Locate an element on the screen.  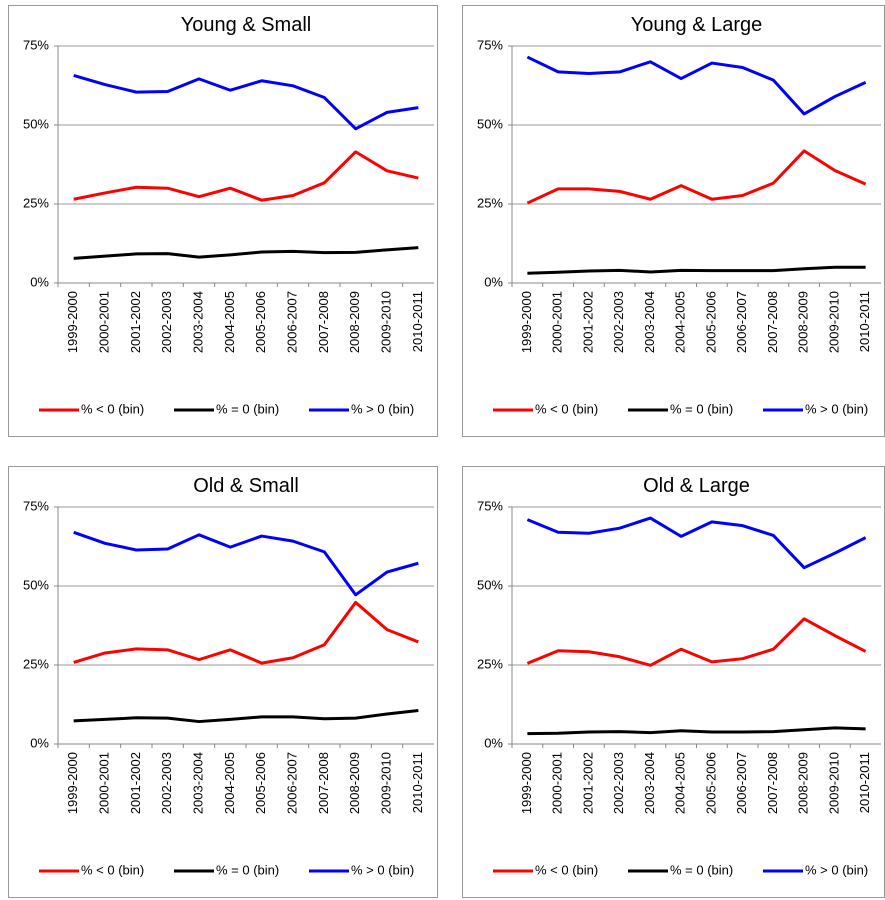
chart-title: Old & Small is located at coordinates (246, 486).